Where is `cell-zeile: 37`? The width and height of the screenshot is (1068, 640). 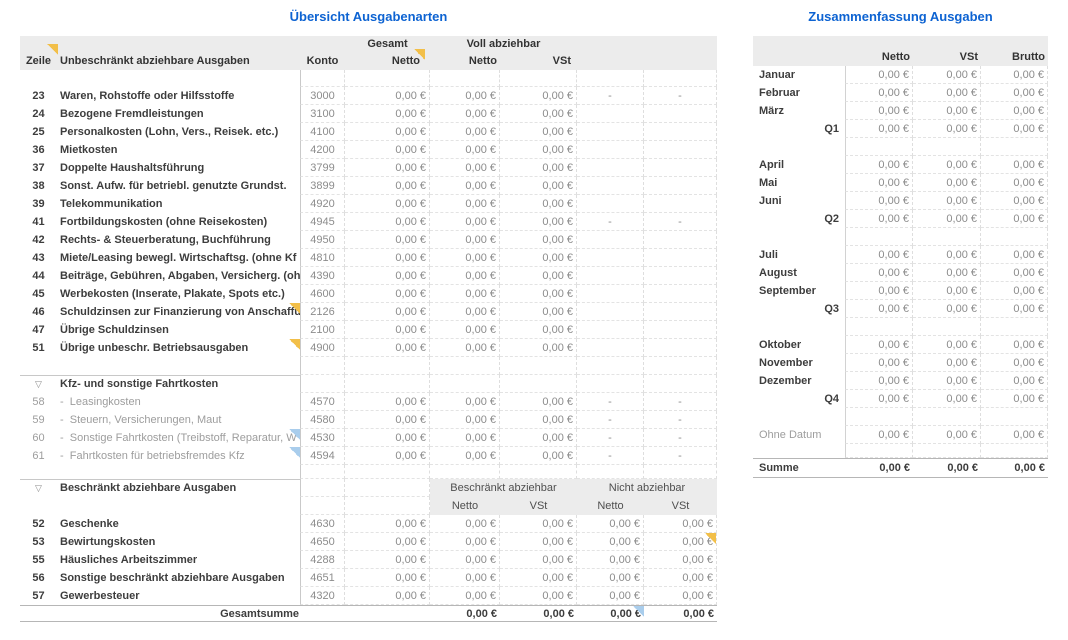
cell-zeile: 37 is located at coordinates (38, 168).